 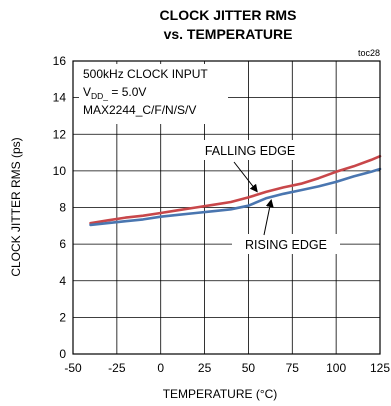 I want to click on falling-label-bg, so click(x=251, y=150).